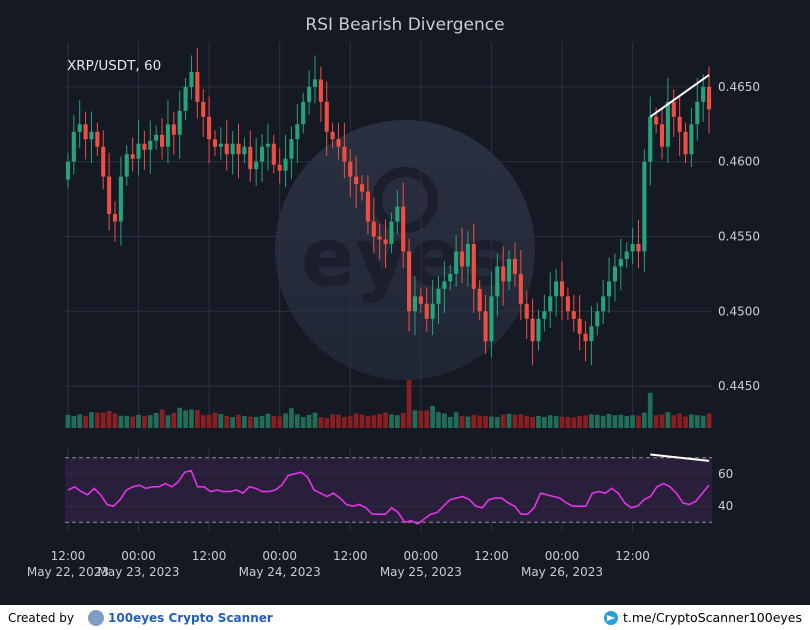 Image resolution: width=810 pixels, height=630 pixels. Describe the element at coordinates (280, 572) in the screenshot. I see `x-tick-date-label: May 24, 2023` at that location.